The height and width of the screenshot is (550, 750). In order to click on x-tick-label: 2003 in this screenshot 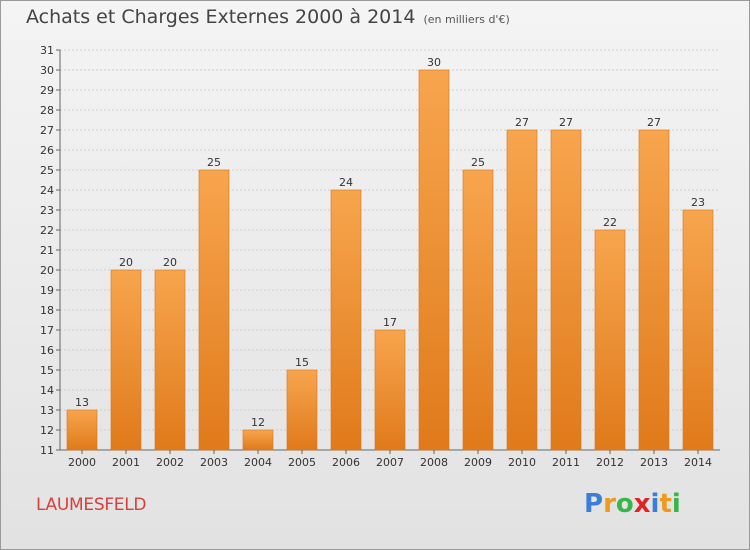, I will do `click(214, 462)`.